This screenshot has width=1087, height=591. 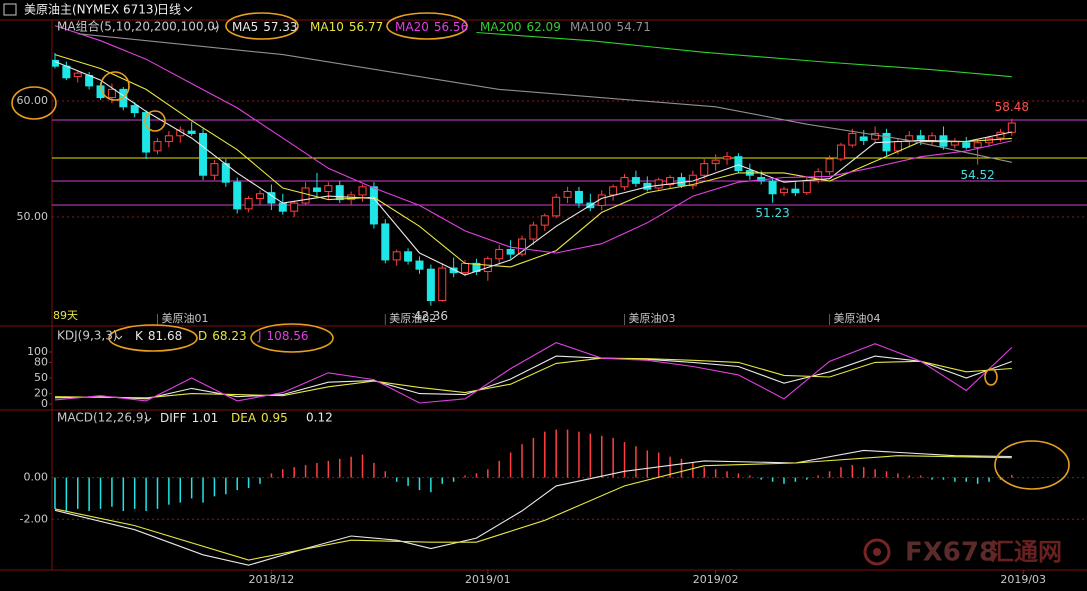 What do you see at coordinates (148, 419) in the screenshot?
I see `macd-dropdown` at bounding box center [148, 419].